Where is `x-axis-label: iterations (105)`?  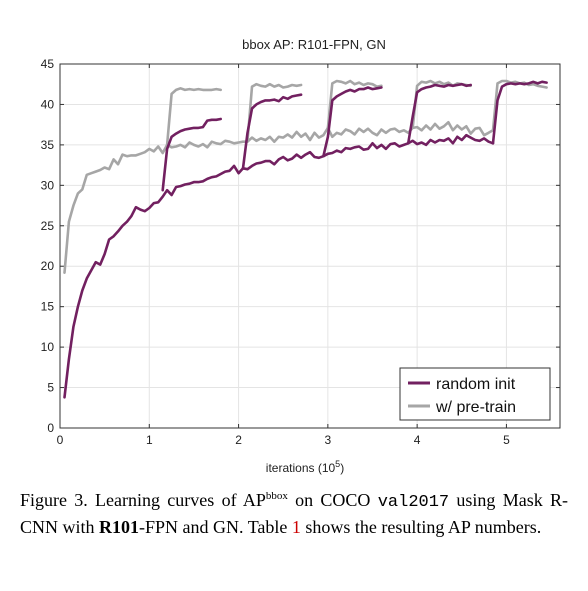 x-axis-label: iterations (105) is located at coordinates (305, 467).